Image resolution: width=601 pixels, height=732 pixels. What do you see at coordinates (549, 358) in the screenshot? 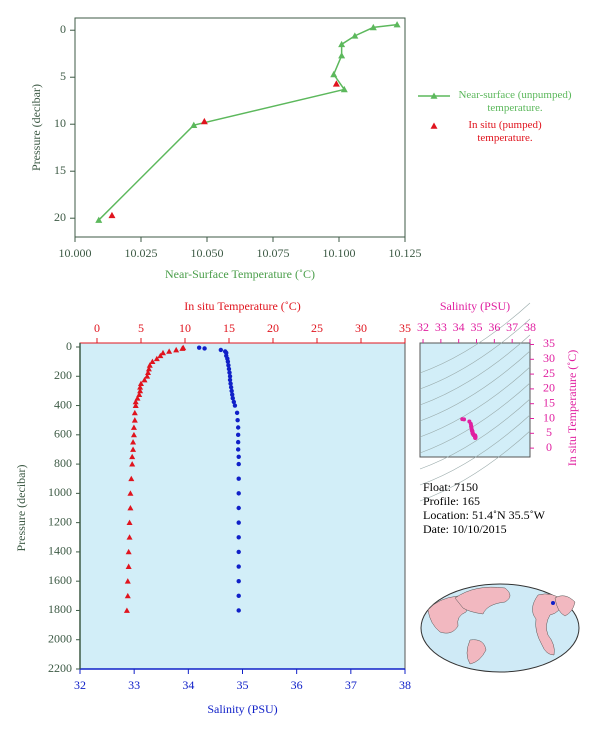
I see `y-tick-label: 30` at bounding box center [549, 358].